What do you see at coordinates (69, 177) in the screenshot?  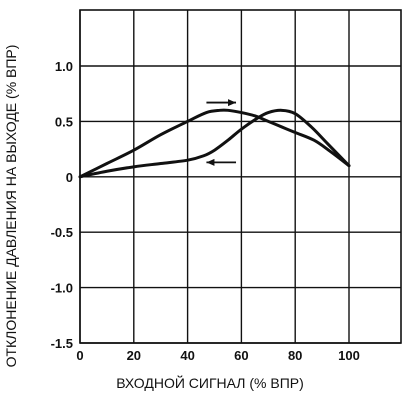 I see `y-tick-label: 0` at bounding box center [69, 177].